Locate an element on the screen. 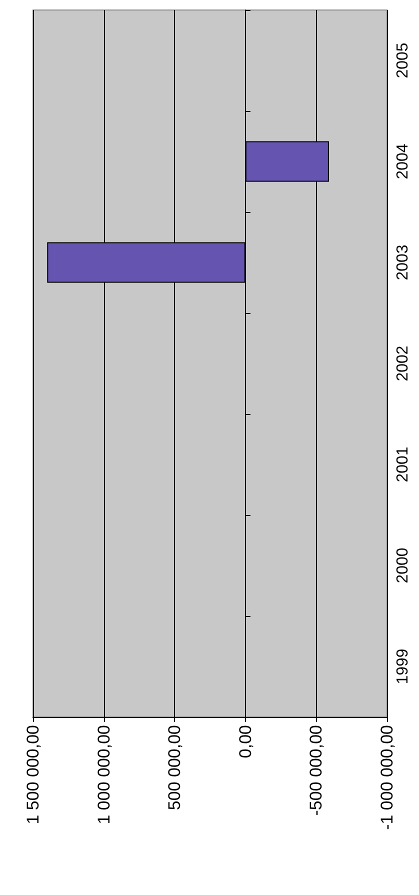 Image resolution: width=419 pixels, height=895 pixels. y-tick-label: 2005 is located at coordinates (403, 60).